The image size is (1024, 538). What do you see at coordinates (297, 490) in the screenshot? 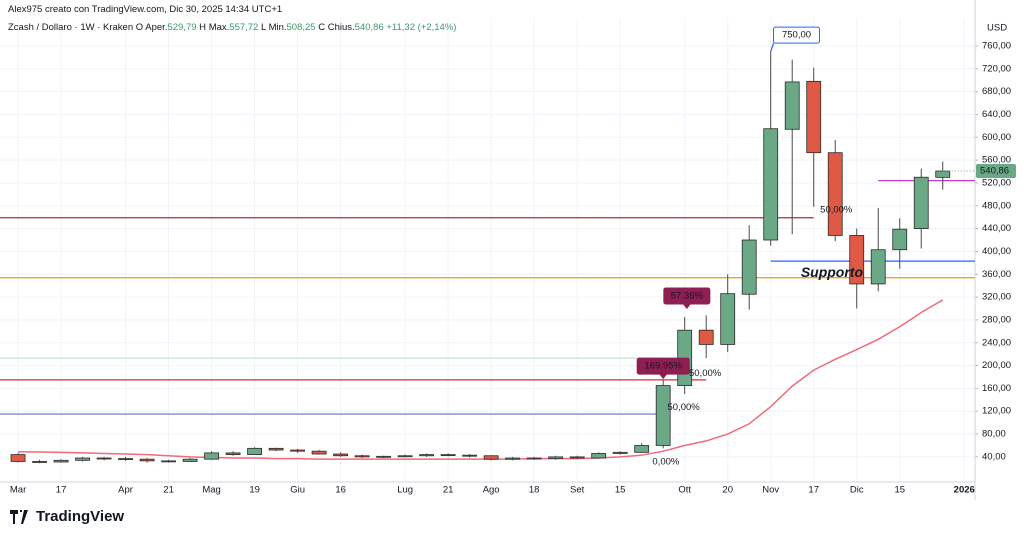
I see `x-tick-label: Giu` at bounding box center [297, 490].